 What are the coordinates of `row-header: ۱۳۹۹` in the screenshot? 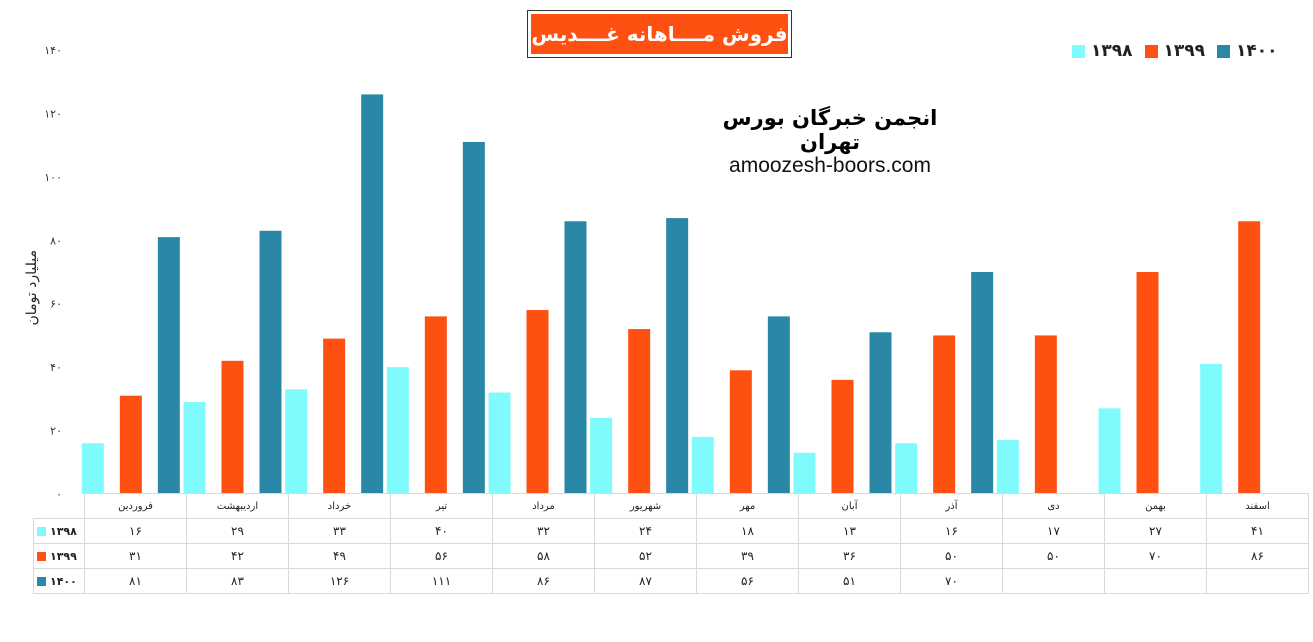 It's located at (59, 556).